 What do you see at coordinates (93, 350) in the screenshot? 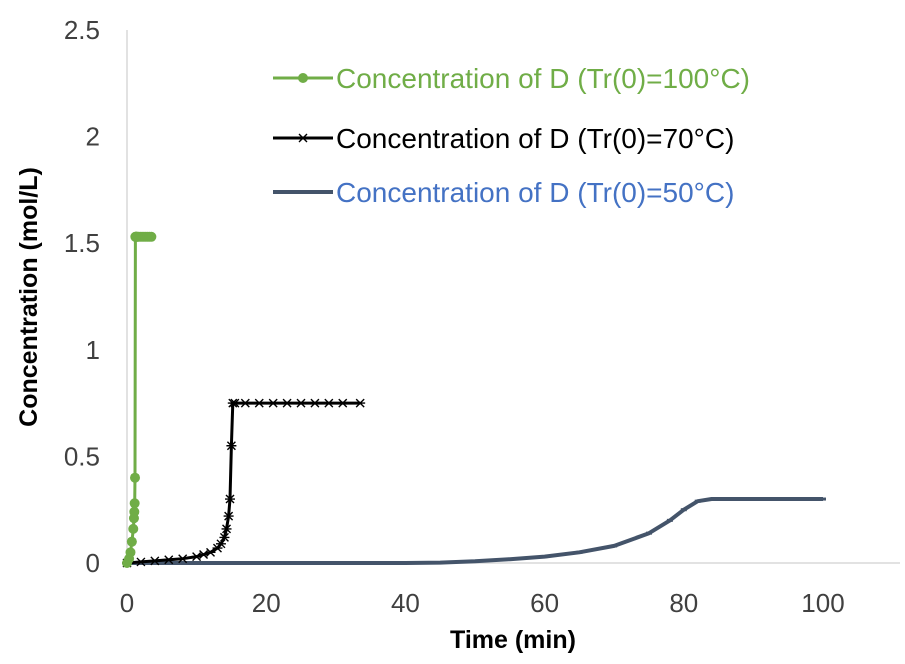
I see `y-tick-label: 1` at bounding box center [93, 350].